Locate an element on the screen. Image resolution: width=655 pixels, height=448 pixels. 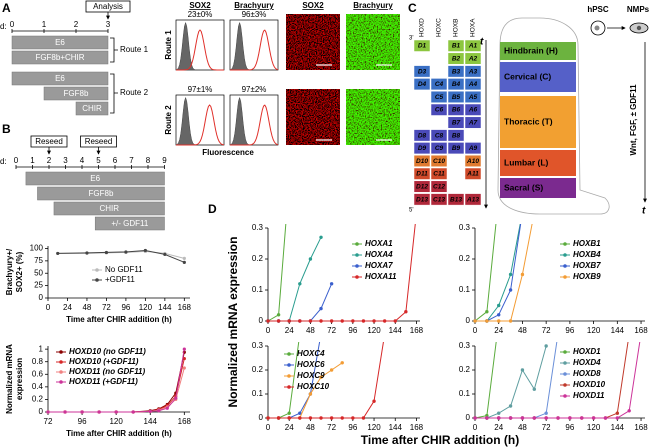
y-tick-label: 25 is located at coordinates (38, 285).